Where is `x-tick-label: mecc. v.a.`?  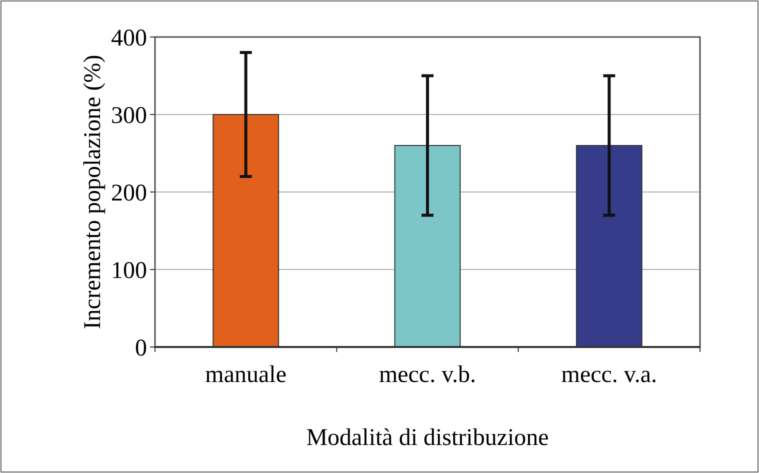
x-tick-label: mecc. v.a. is located at coordinates (609, 375).